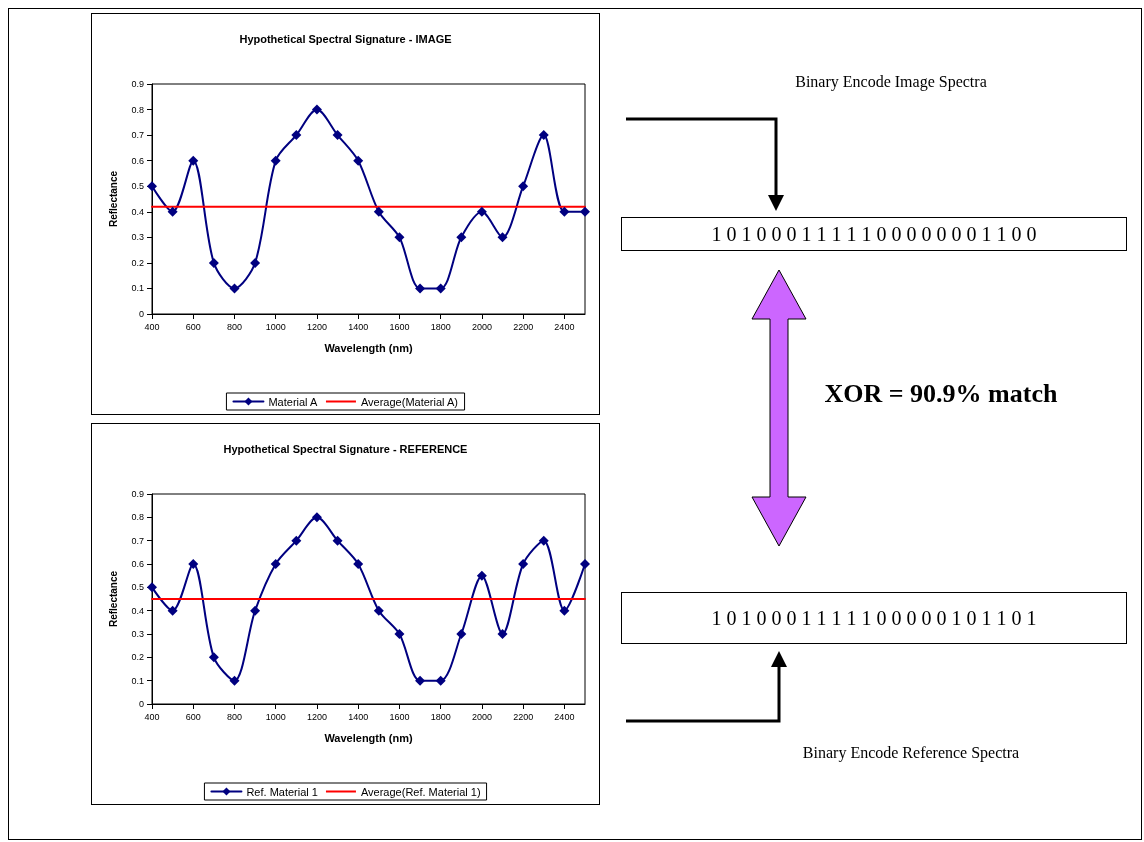 Image resolution: width=1144 pixels, height=842 pixels. Describe the element at coordinates (420, 791) in the screenshot. I see `legend-label: Average(Ref. Material 1)` at that location.